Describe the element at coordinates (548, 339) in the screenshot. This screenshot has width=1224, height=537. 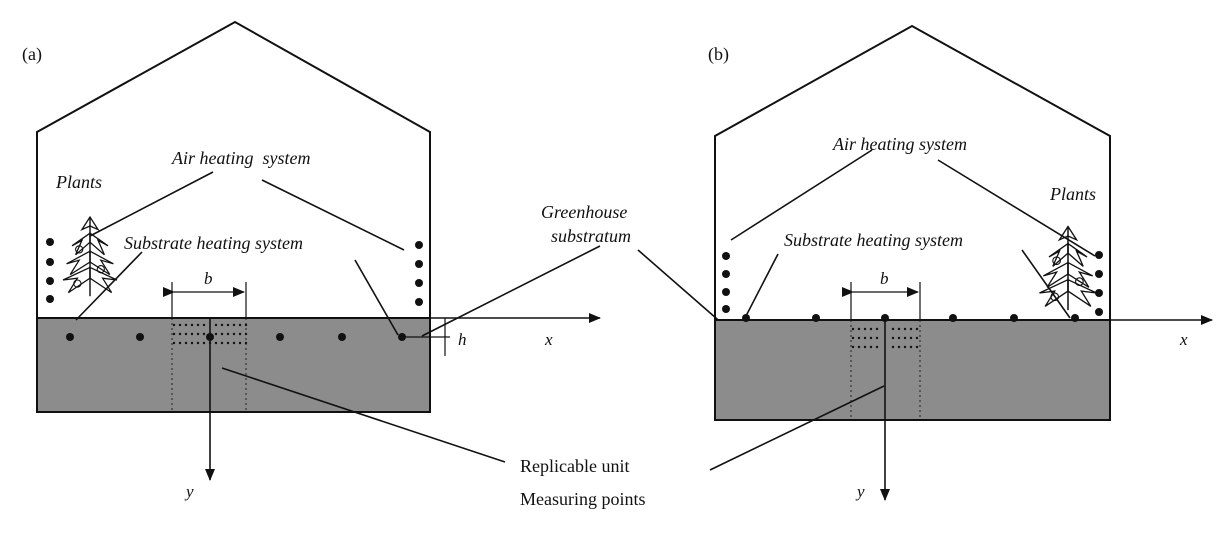
I see `panel-a-x-label: x` at that location.